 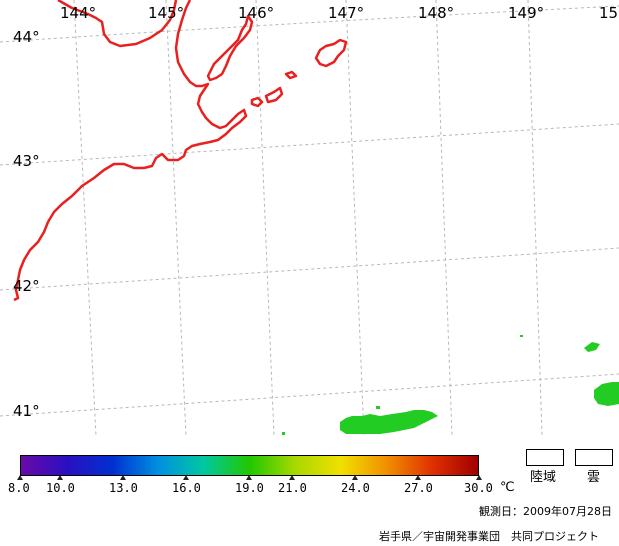 I want to click on latitude-label-42: 42°, so click(x=26, y=286).